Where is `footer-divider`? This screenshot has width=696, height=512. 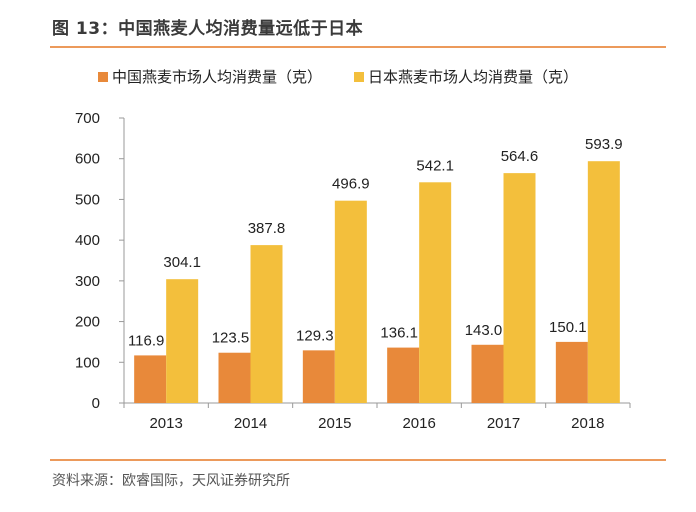
footer-divider is located at coordinates (358, 460).